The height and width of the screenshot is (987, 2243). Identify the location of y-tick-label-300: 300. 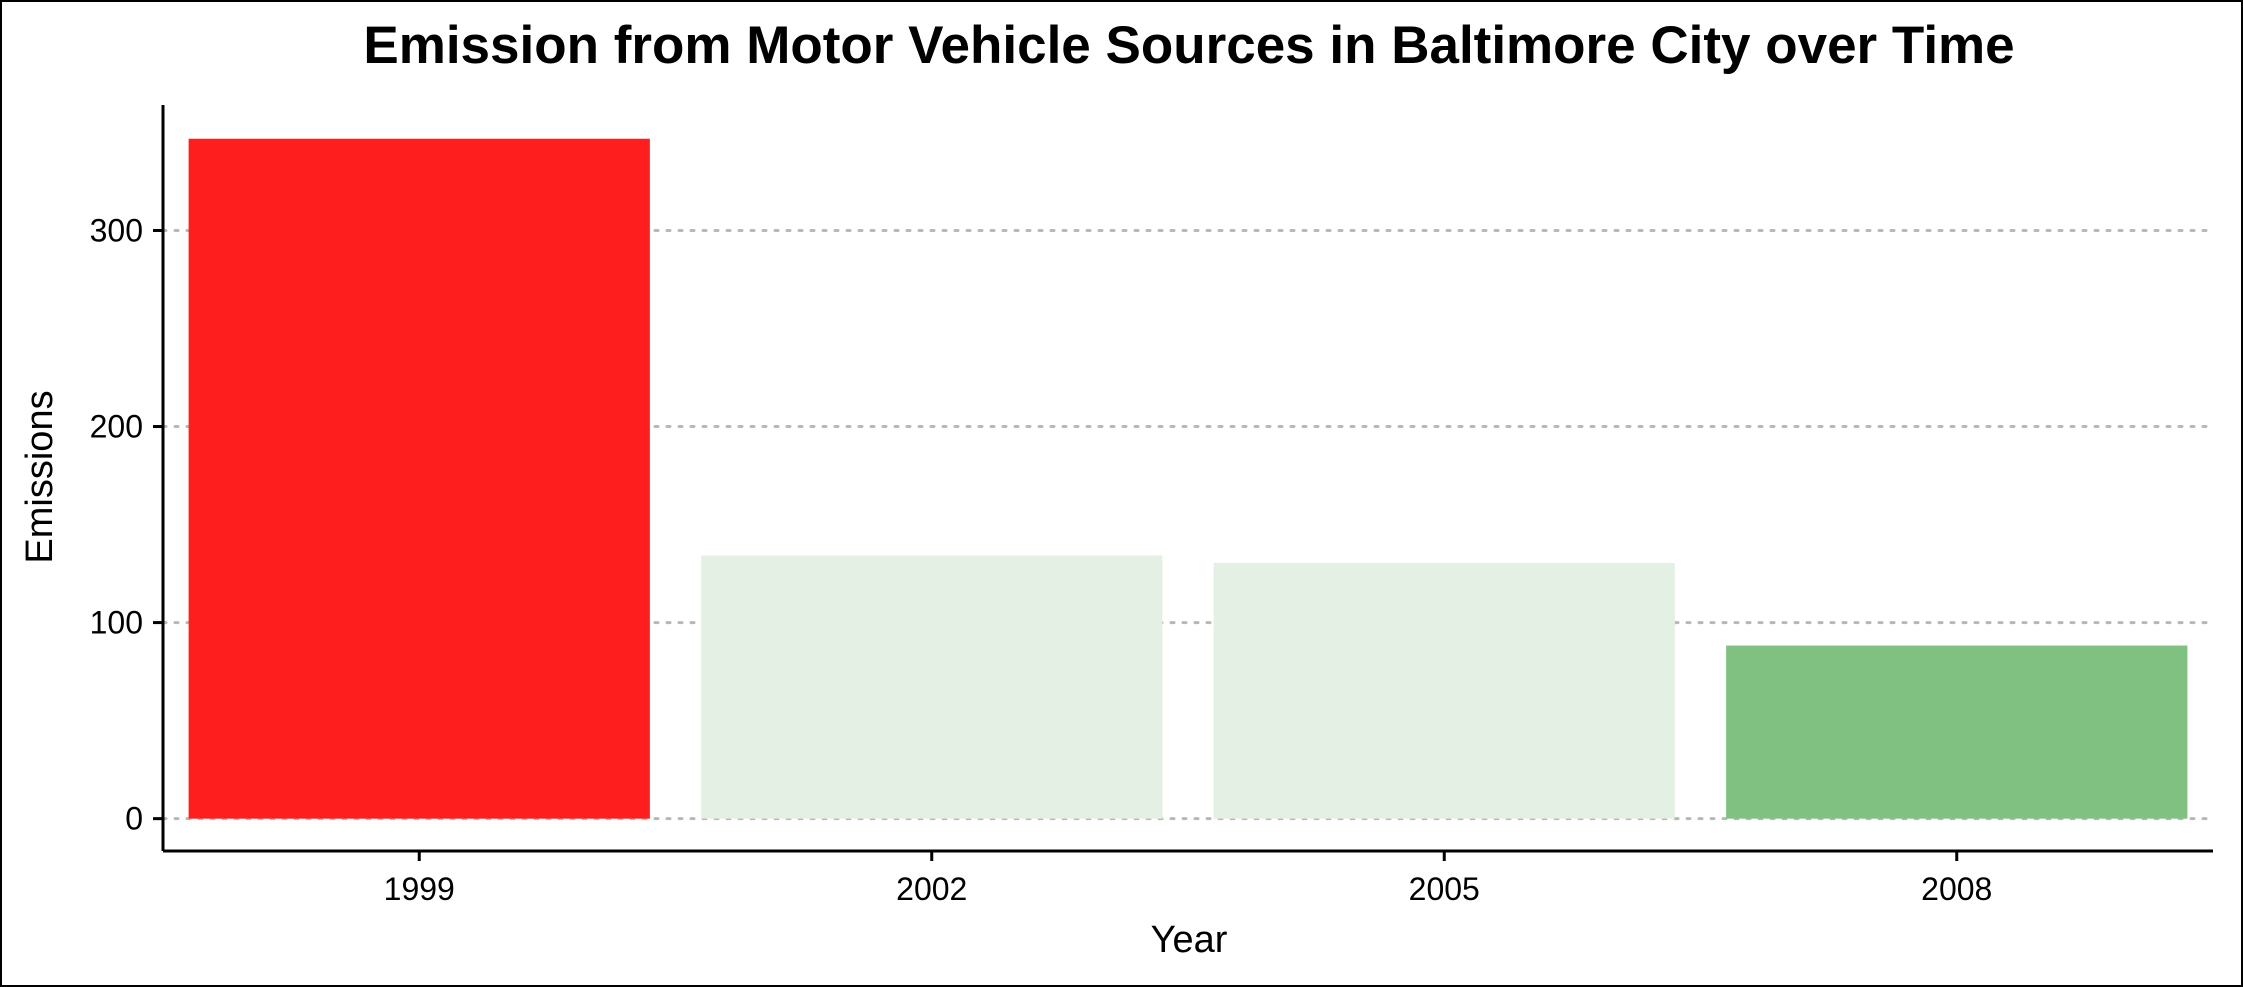
(116, 230).